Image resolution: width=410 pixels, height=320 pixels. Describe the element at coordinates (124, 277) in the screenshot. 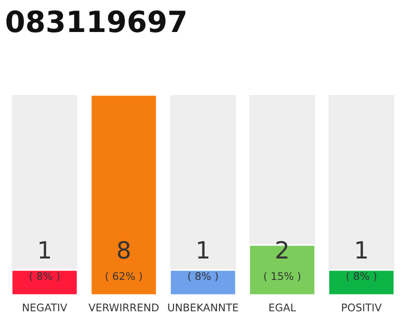

I see `annotation: ( 62% )` at that location.